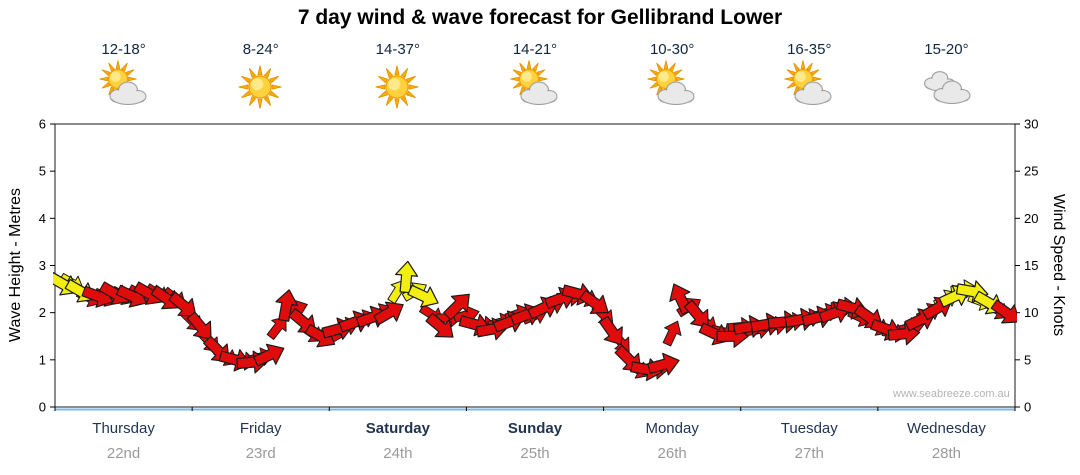 The height and width of the screenshot is (475, 1080). Describe the element at coordinates (397, 428) in the screenshot. I see `day-label-saturday: Saturday` at that location.